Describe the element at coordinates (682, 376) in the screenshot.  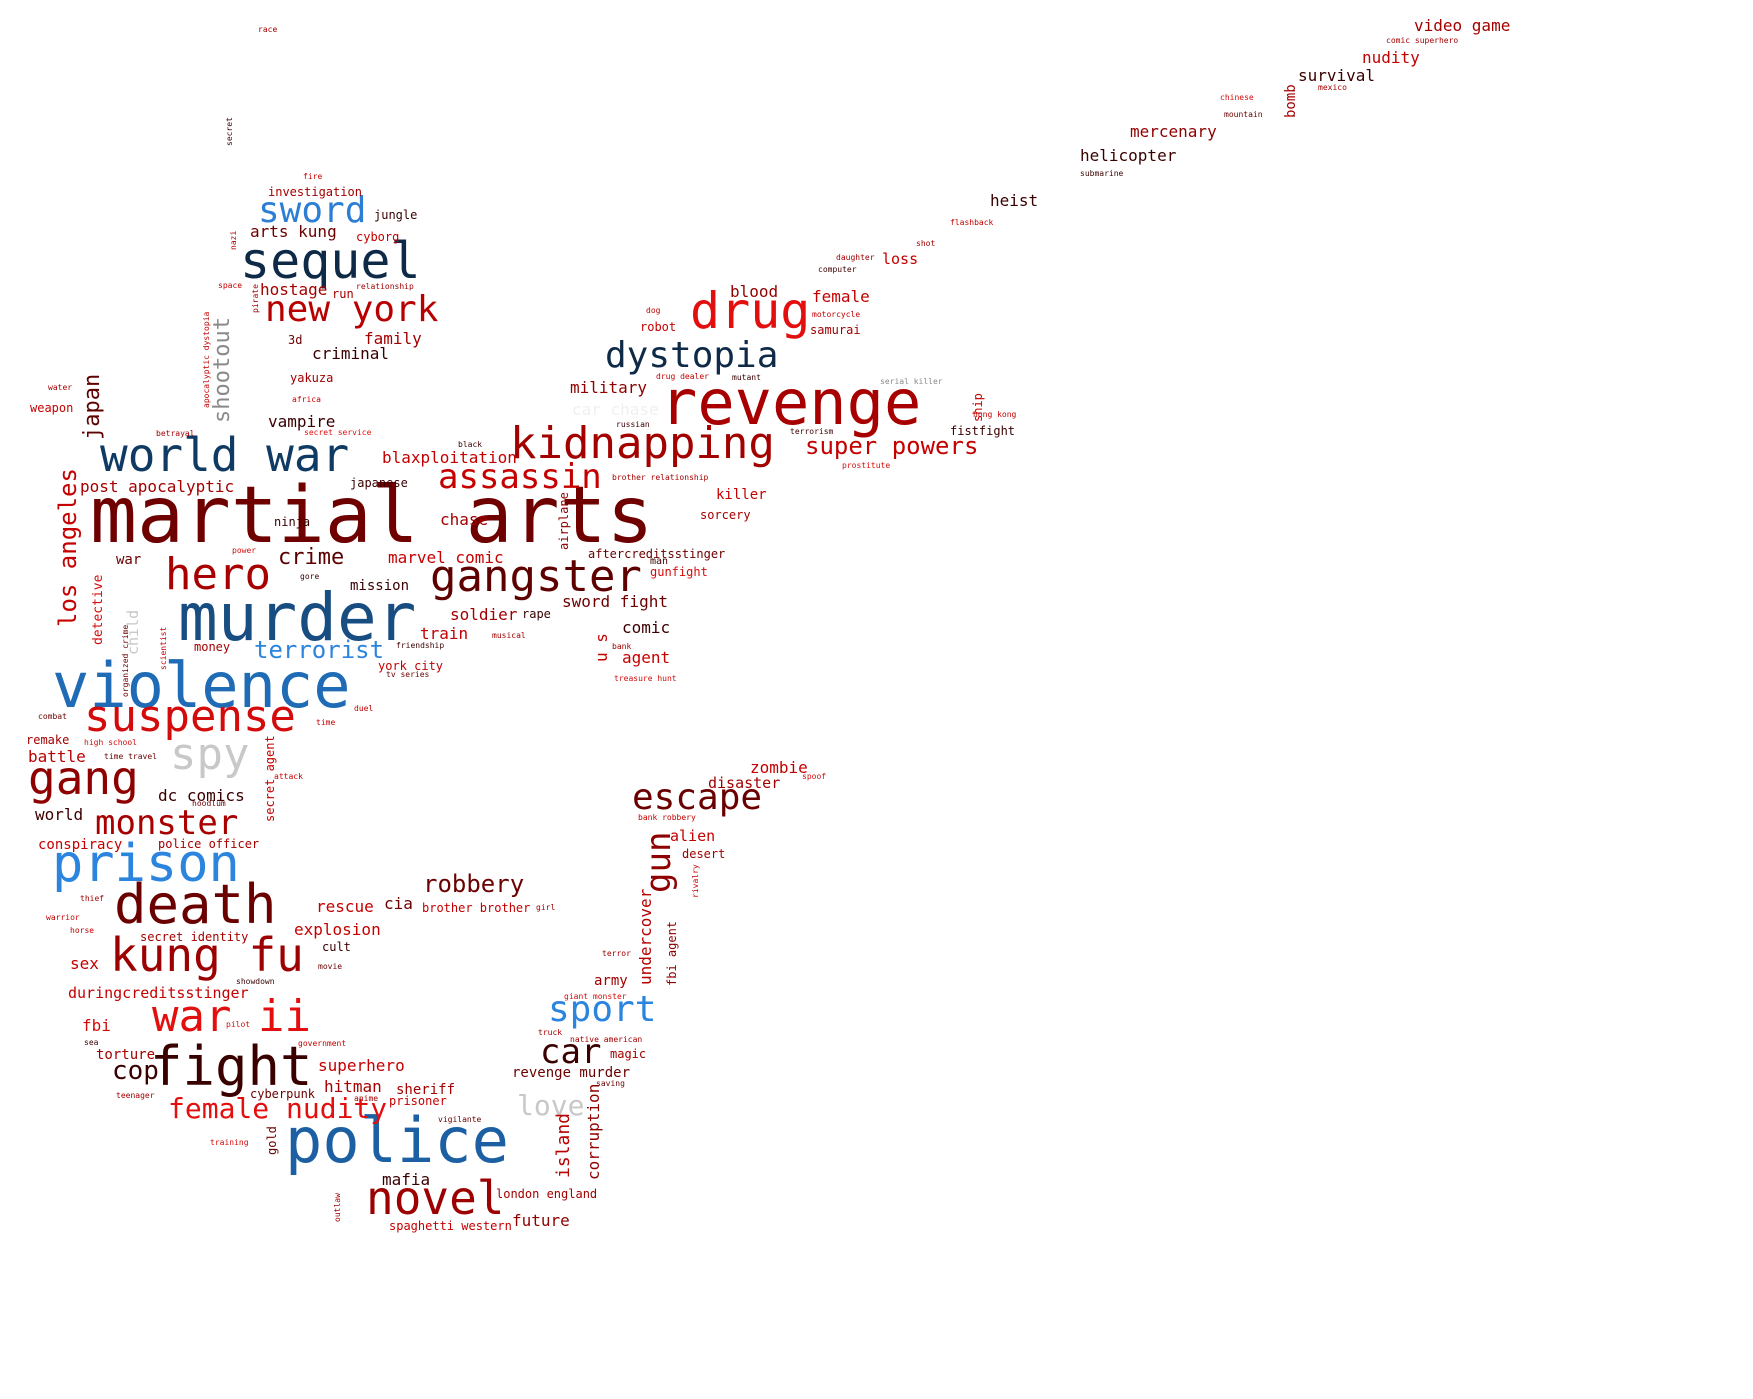
I see `cloud-word: drug dealer` at that location.